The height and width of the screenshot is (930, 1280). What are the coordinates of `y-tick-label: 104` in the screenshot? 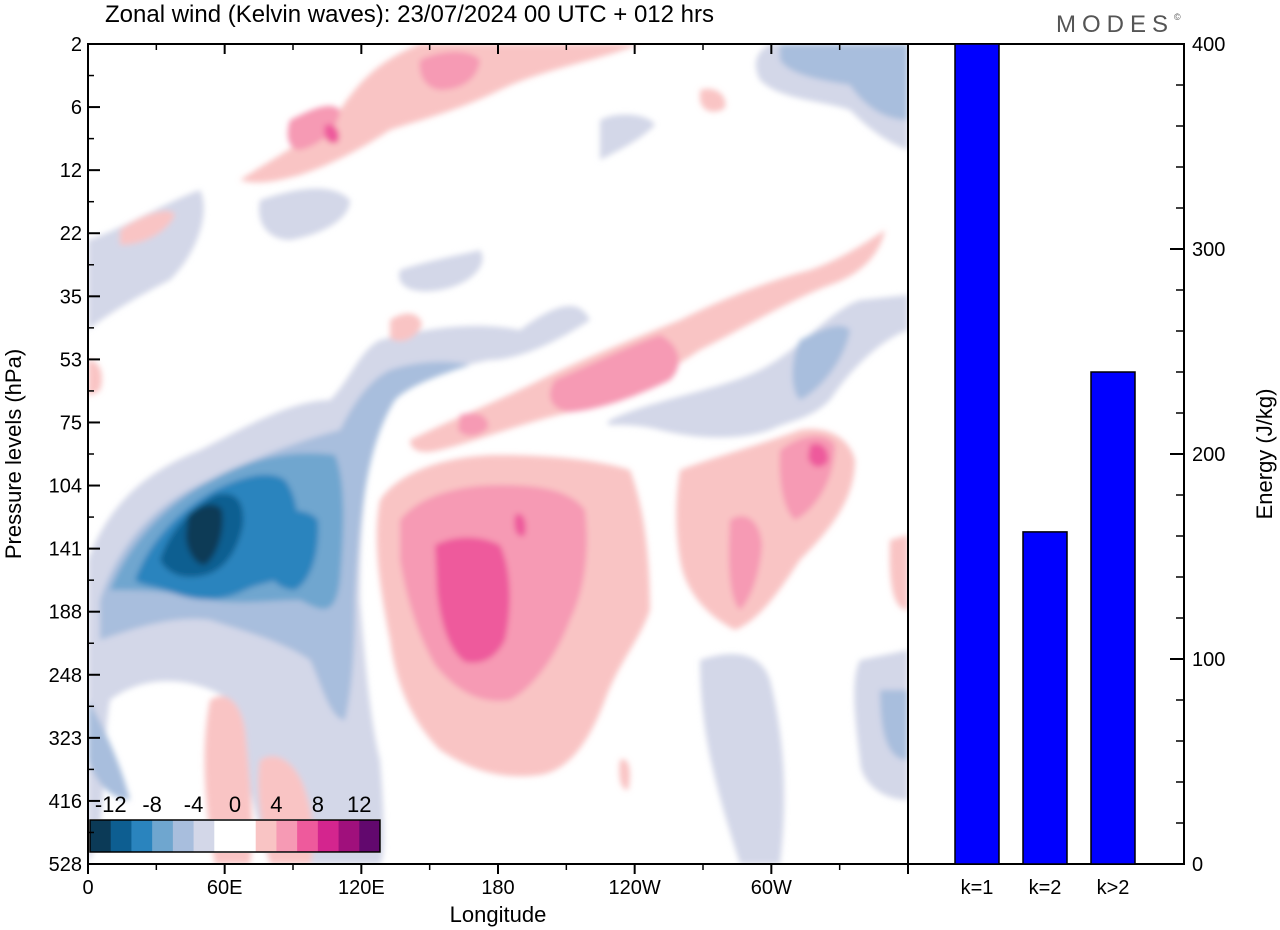 It's located at (65, 487).